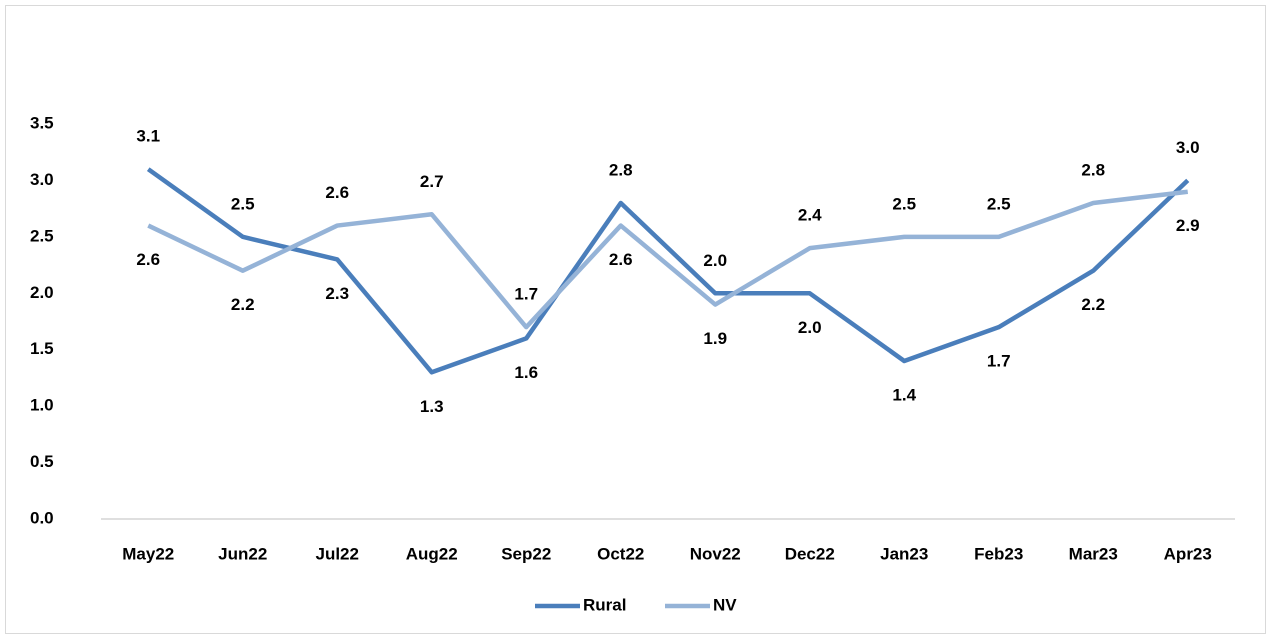 This screenshot has width=1271, height=639. I want to click on x-tick-label: Sep22, so click(526, 553).